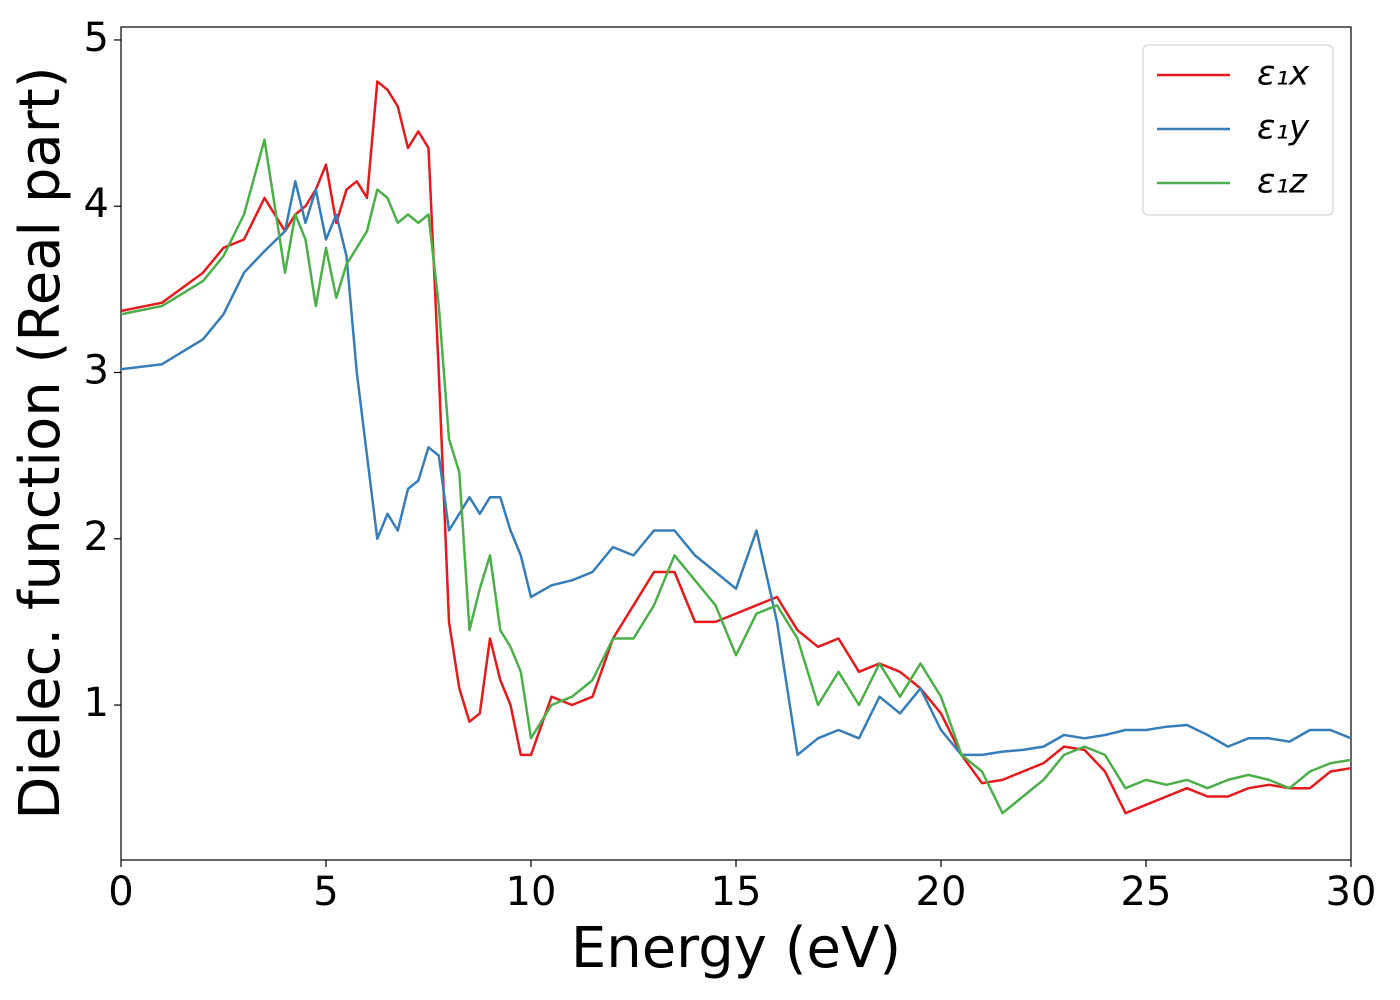 The height and width of the screenshot is (1000, 1400). What do you see at coordinates (325, 892) in the screenshot?
I see `x-tick-label: 5` at bounding box center [325, 892].